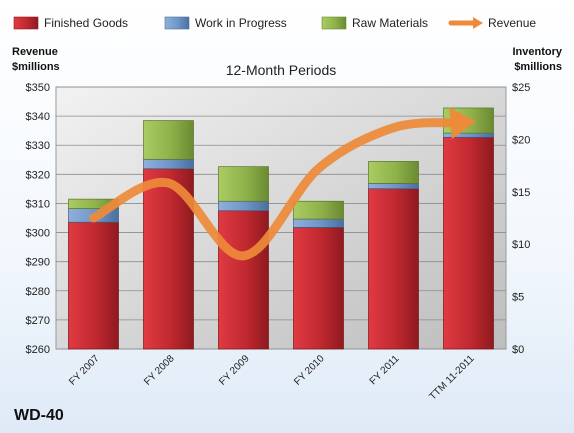 Image resolution: width=574 pixels, height=433 pixels. I want to click on left-tick-label: $280, so click(38, 292).